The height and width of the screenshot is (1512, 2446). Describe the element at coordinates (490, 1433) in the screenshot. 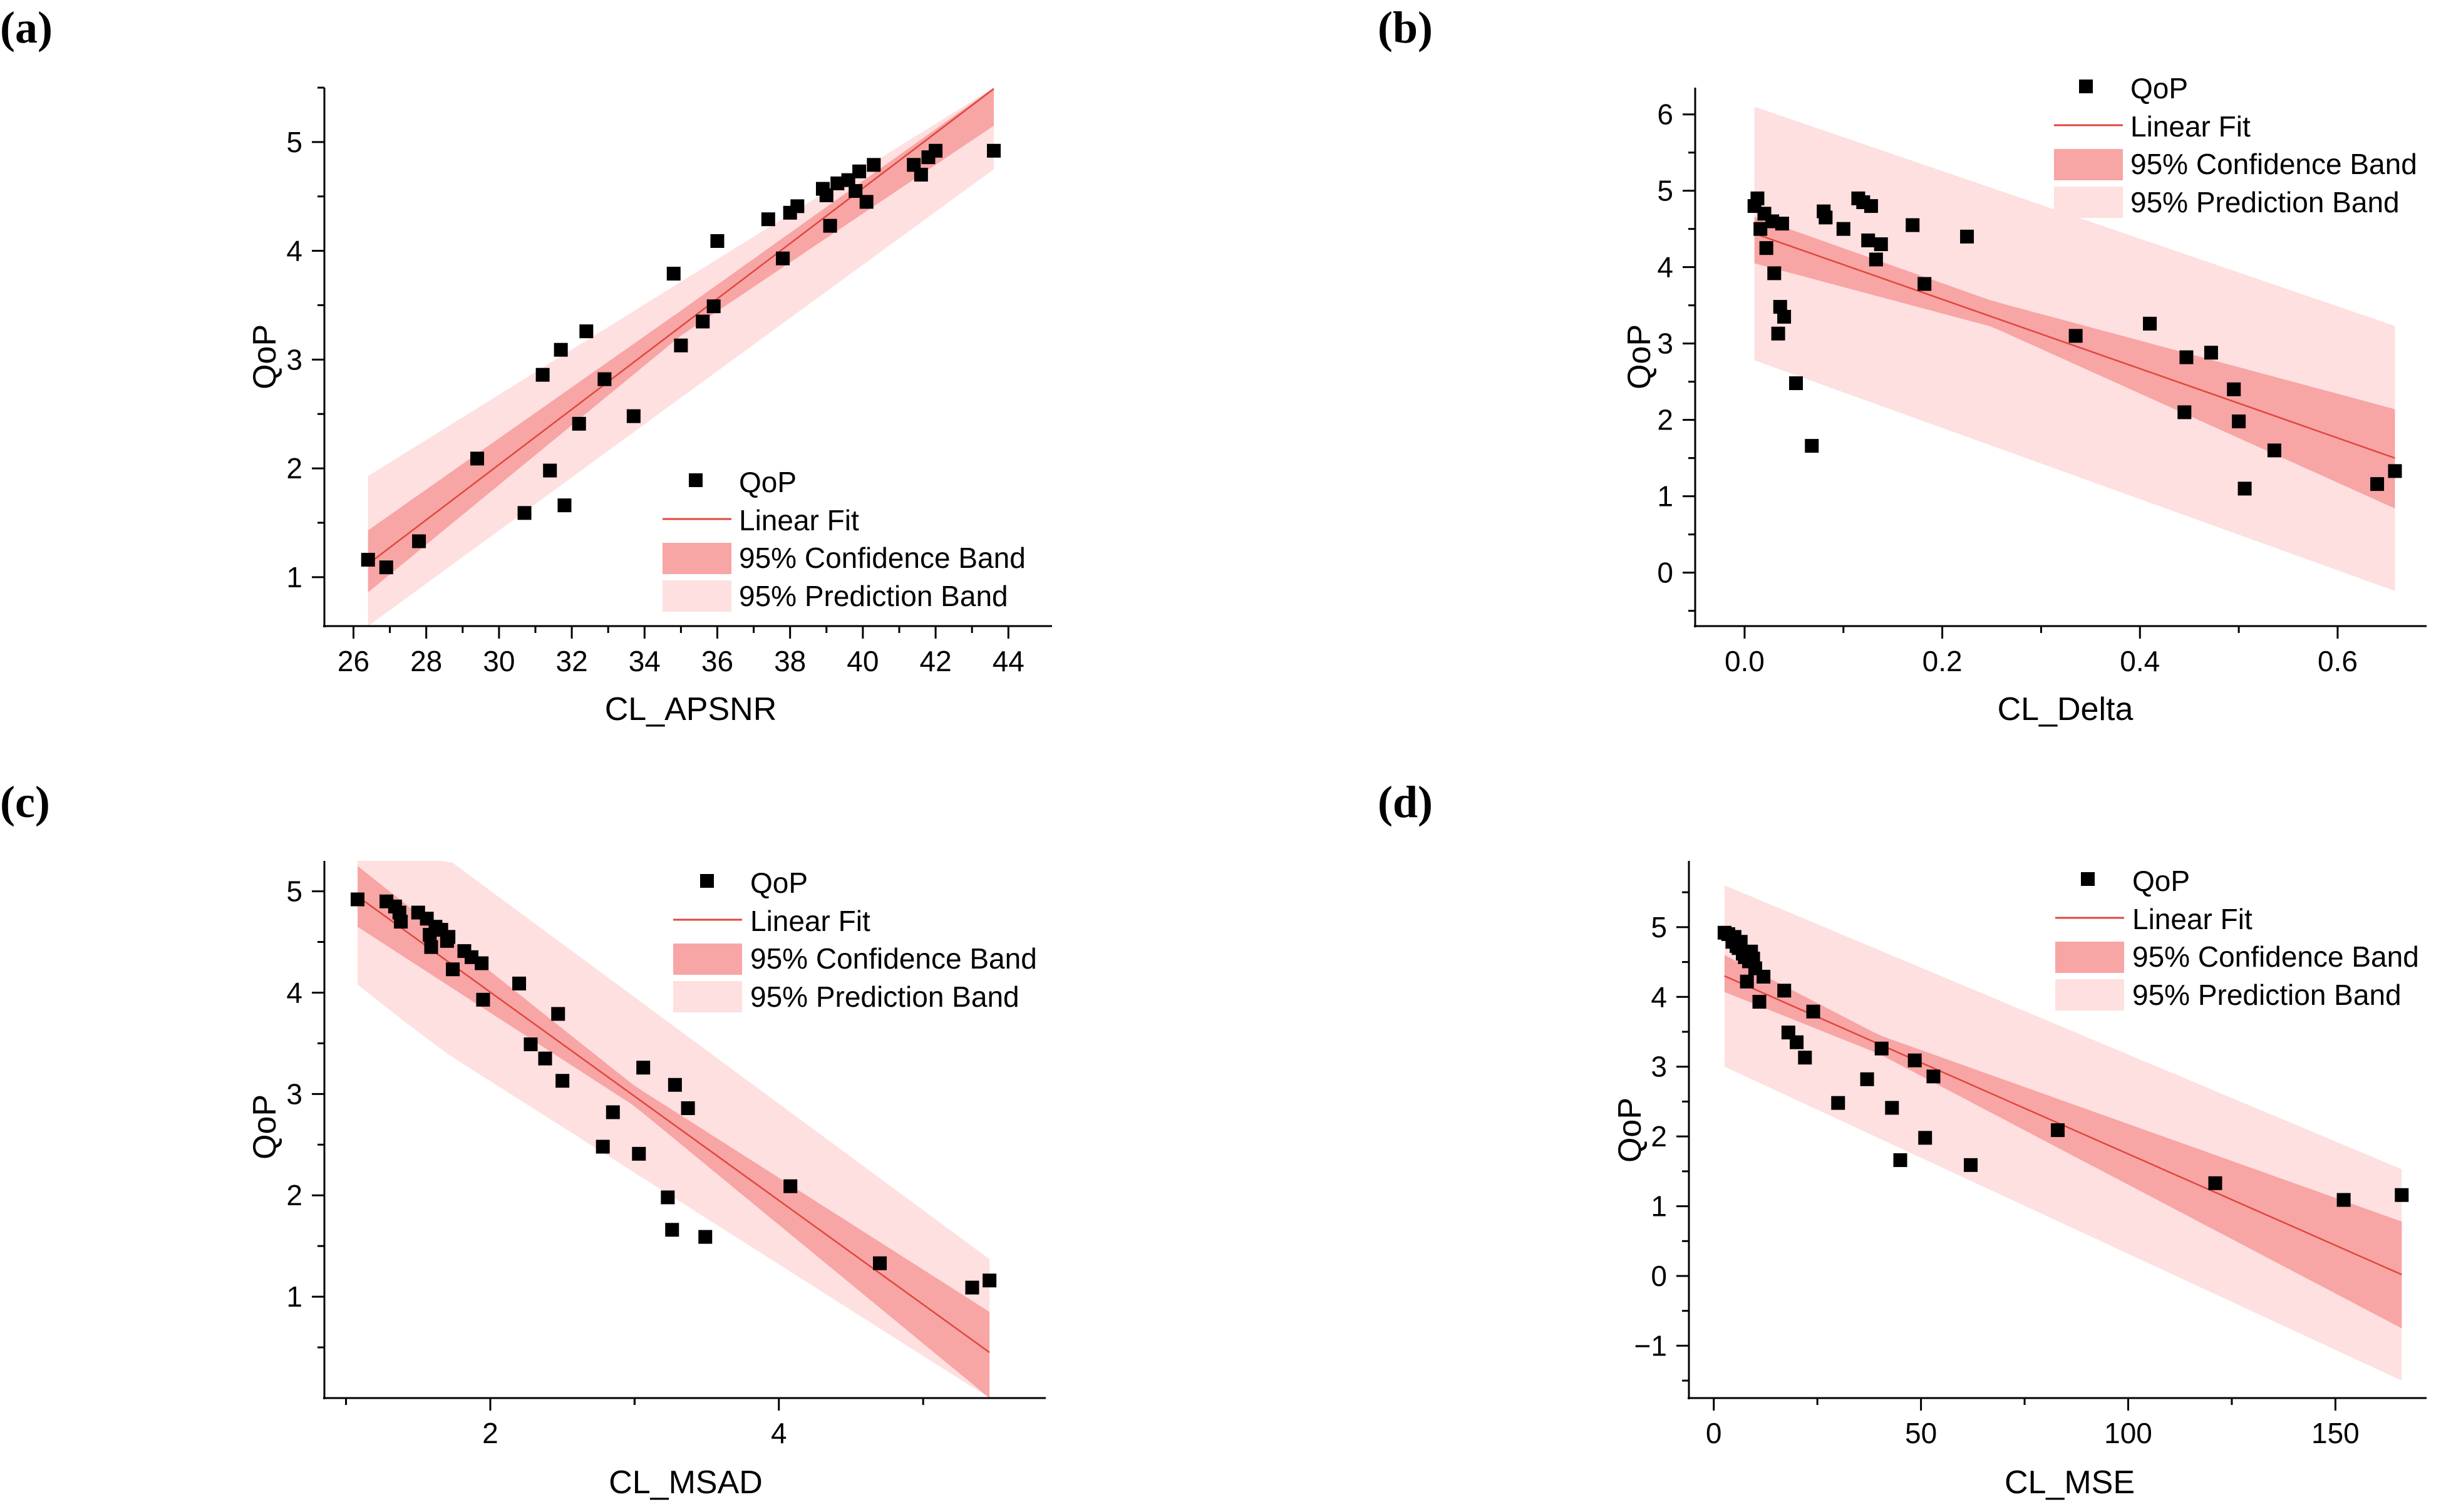

I see `x-tick-label: 2` at that location.